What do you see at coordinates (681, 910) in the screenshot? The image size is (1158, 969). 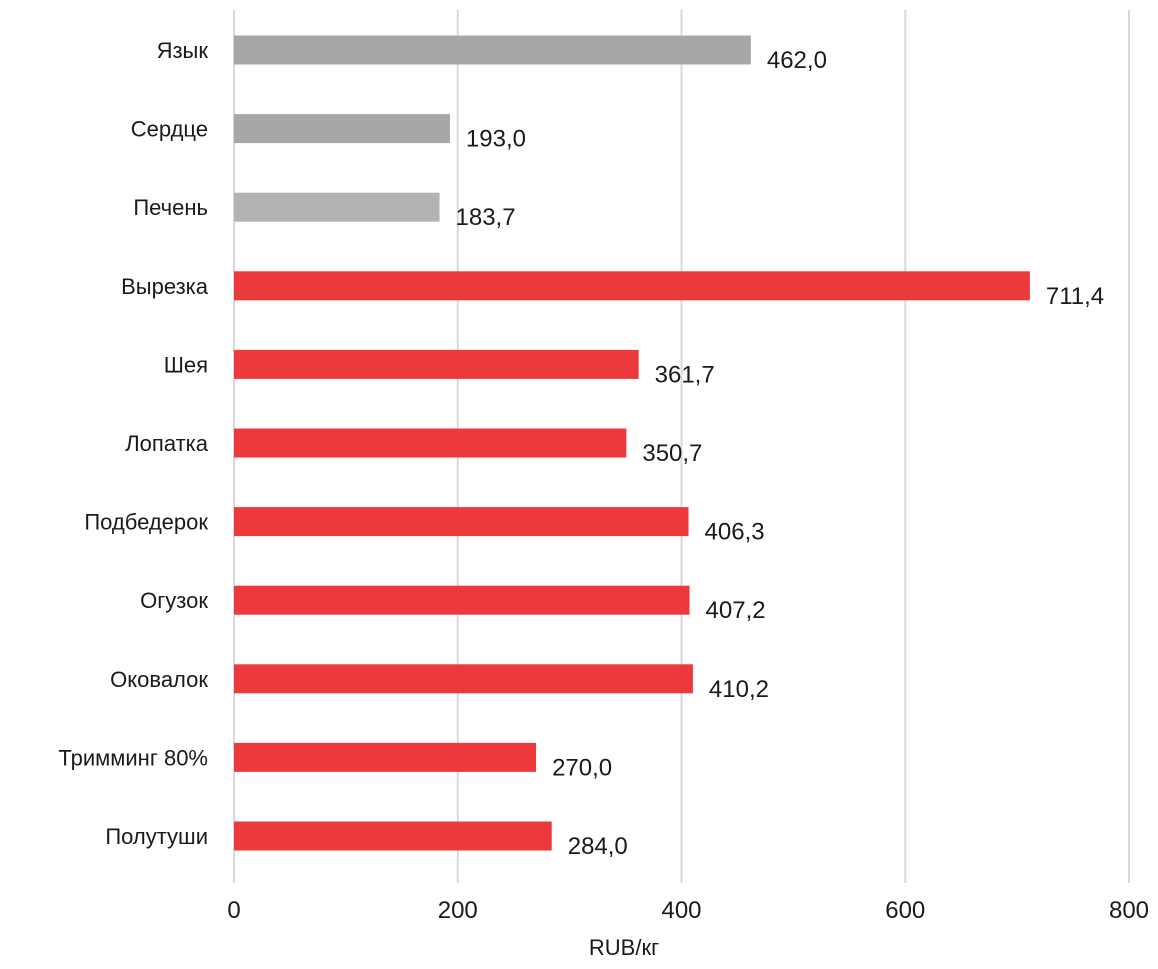 I see `x-tick-label: 400` at bounding box center [681, 910].